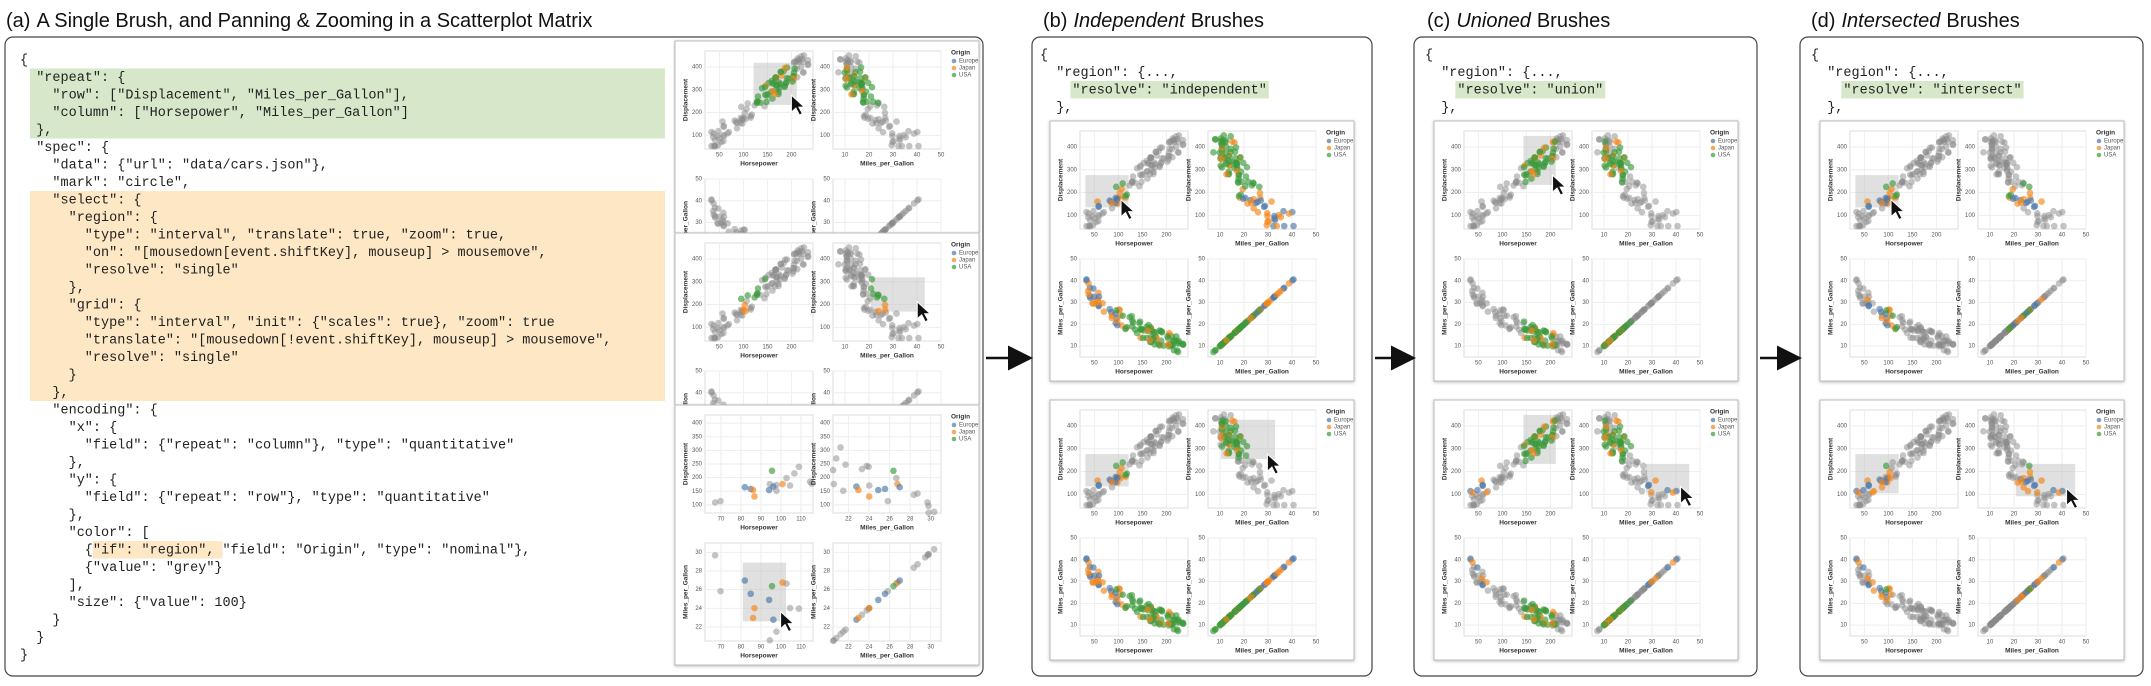 Image resolution: width=2151 pixels, height=686 pixels. What do you see at coordinates (2038, 364) in the screenshot?
I see `x-tick-label: 30` at bounding box center [2038, 364].